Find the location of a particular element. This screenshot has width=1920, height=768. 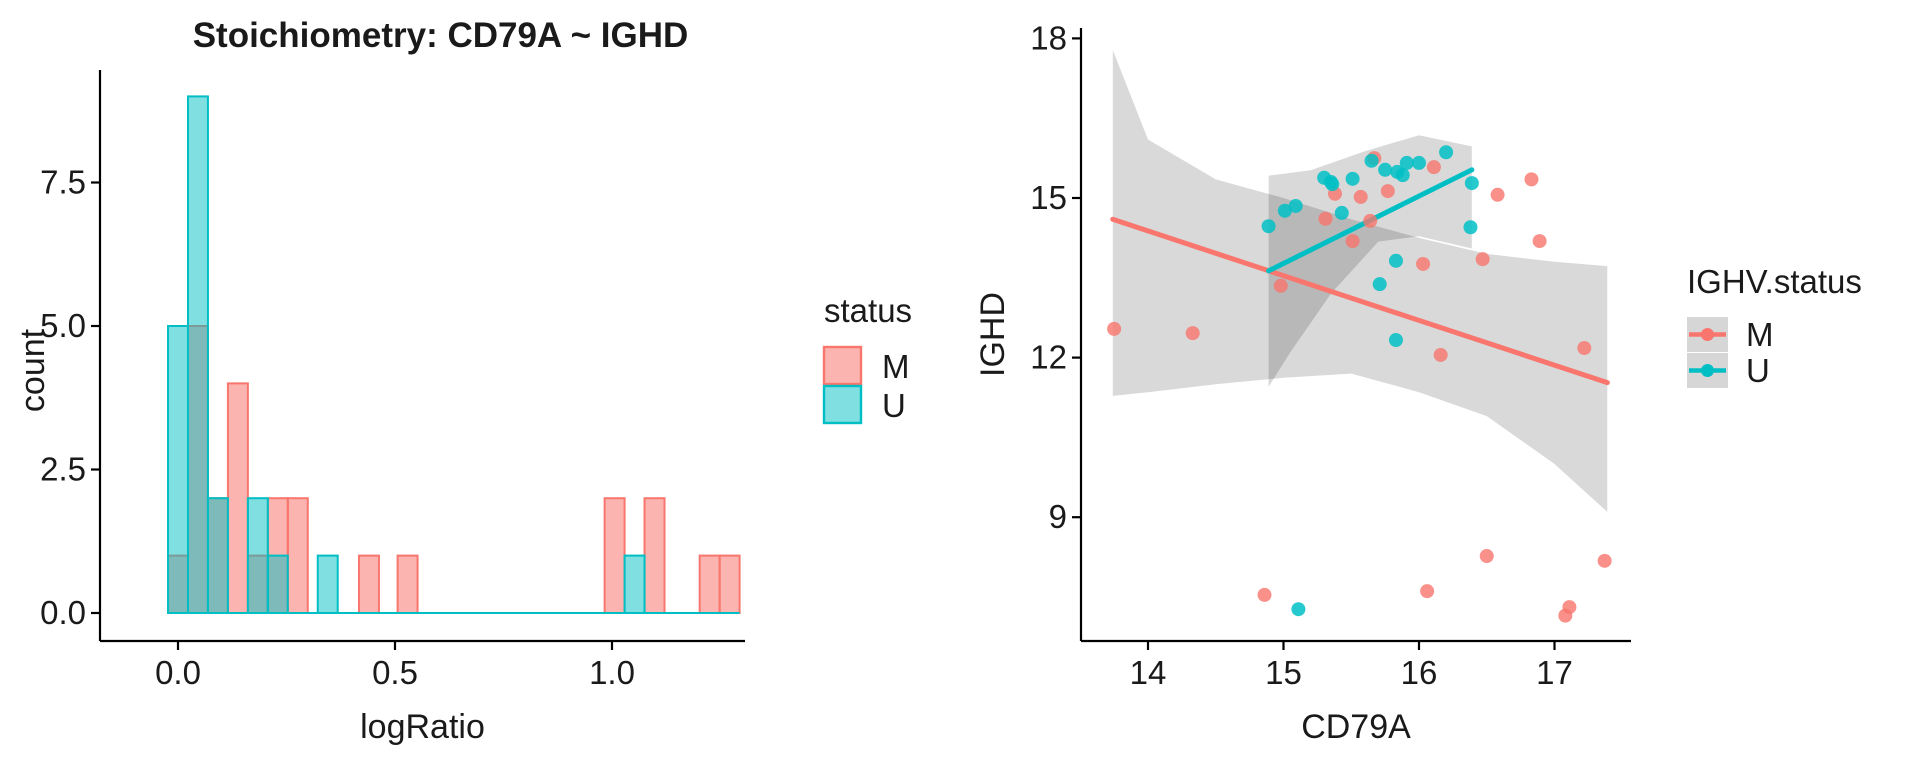

legend-key-m is located at coordinates (842, 365).